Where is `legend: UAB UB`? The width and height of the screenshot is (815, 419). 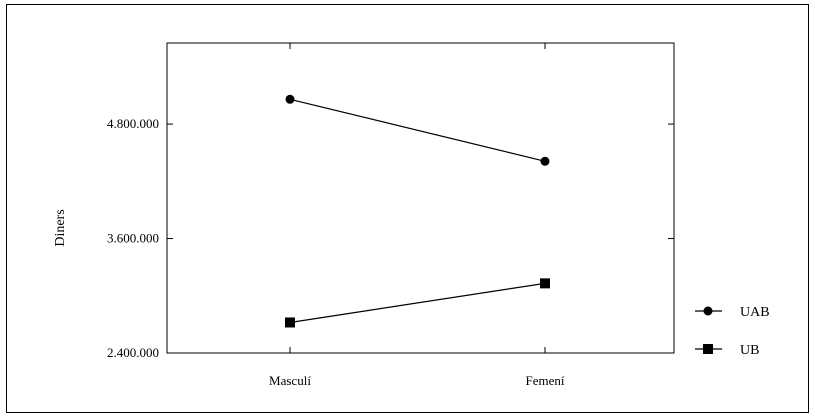
legend: UAB UB is located at coordinates (732, 331).